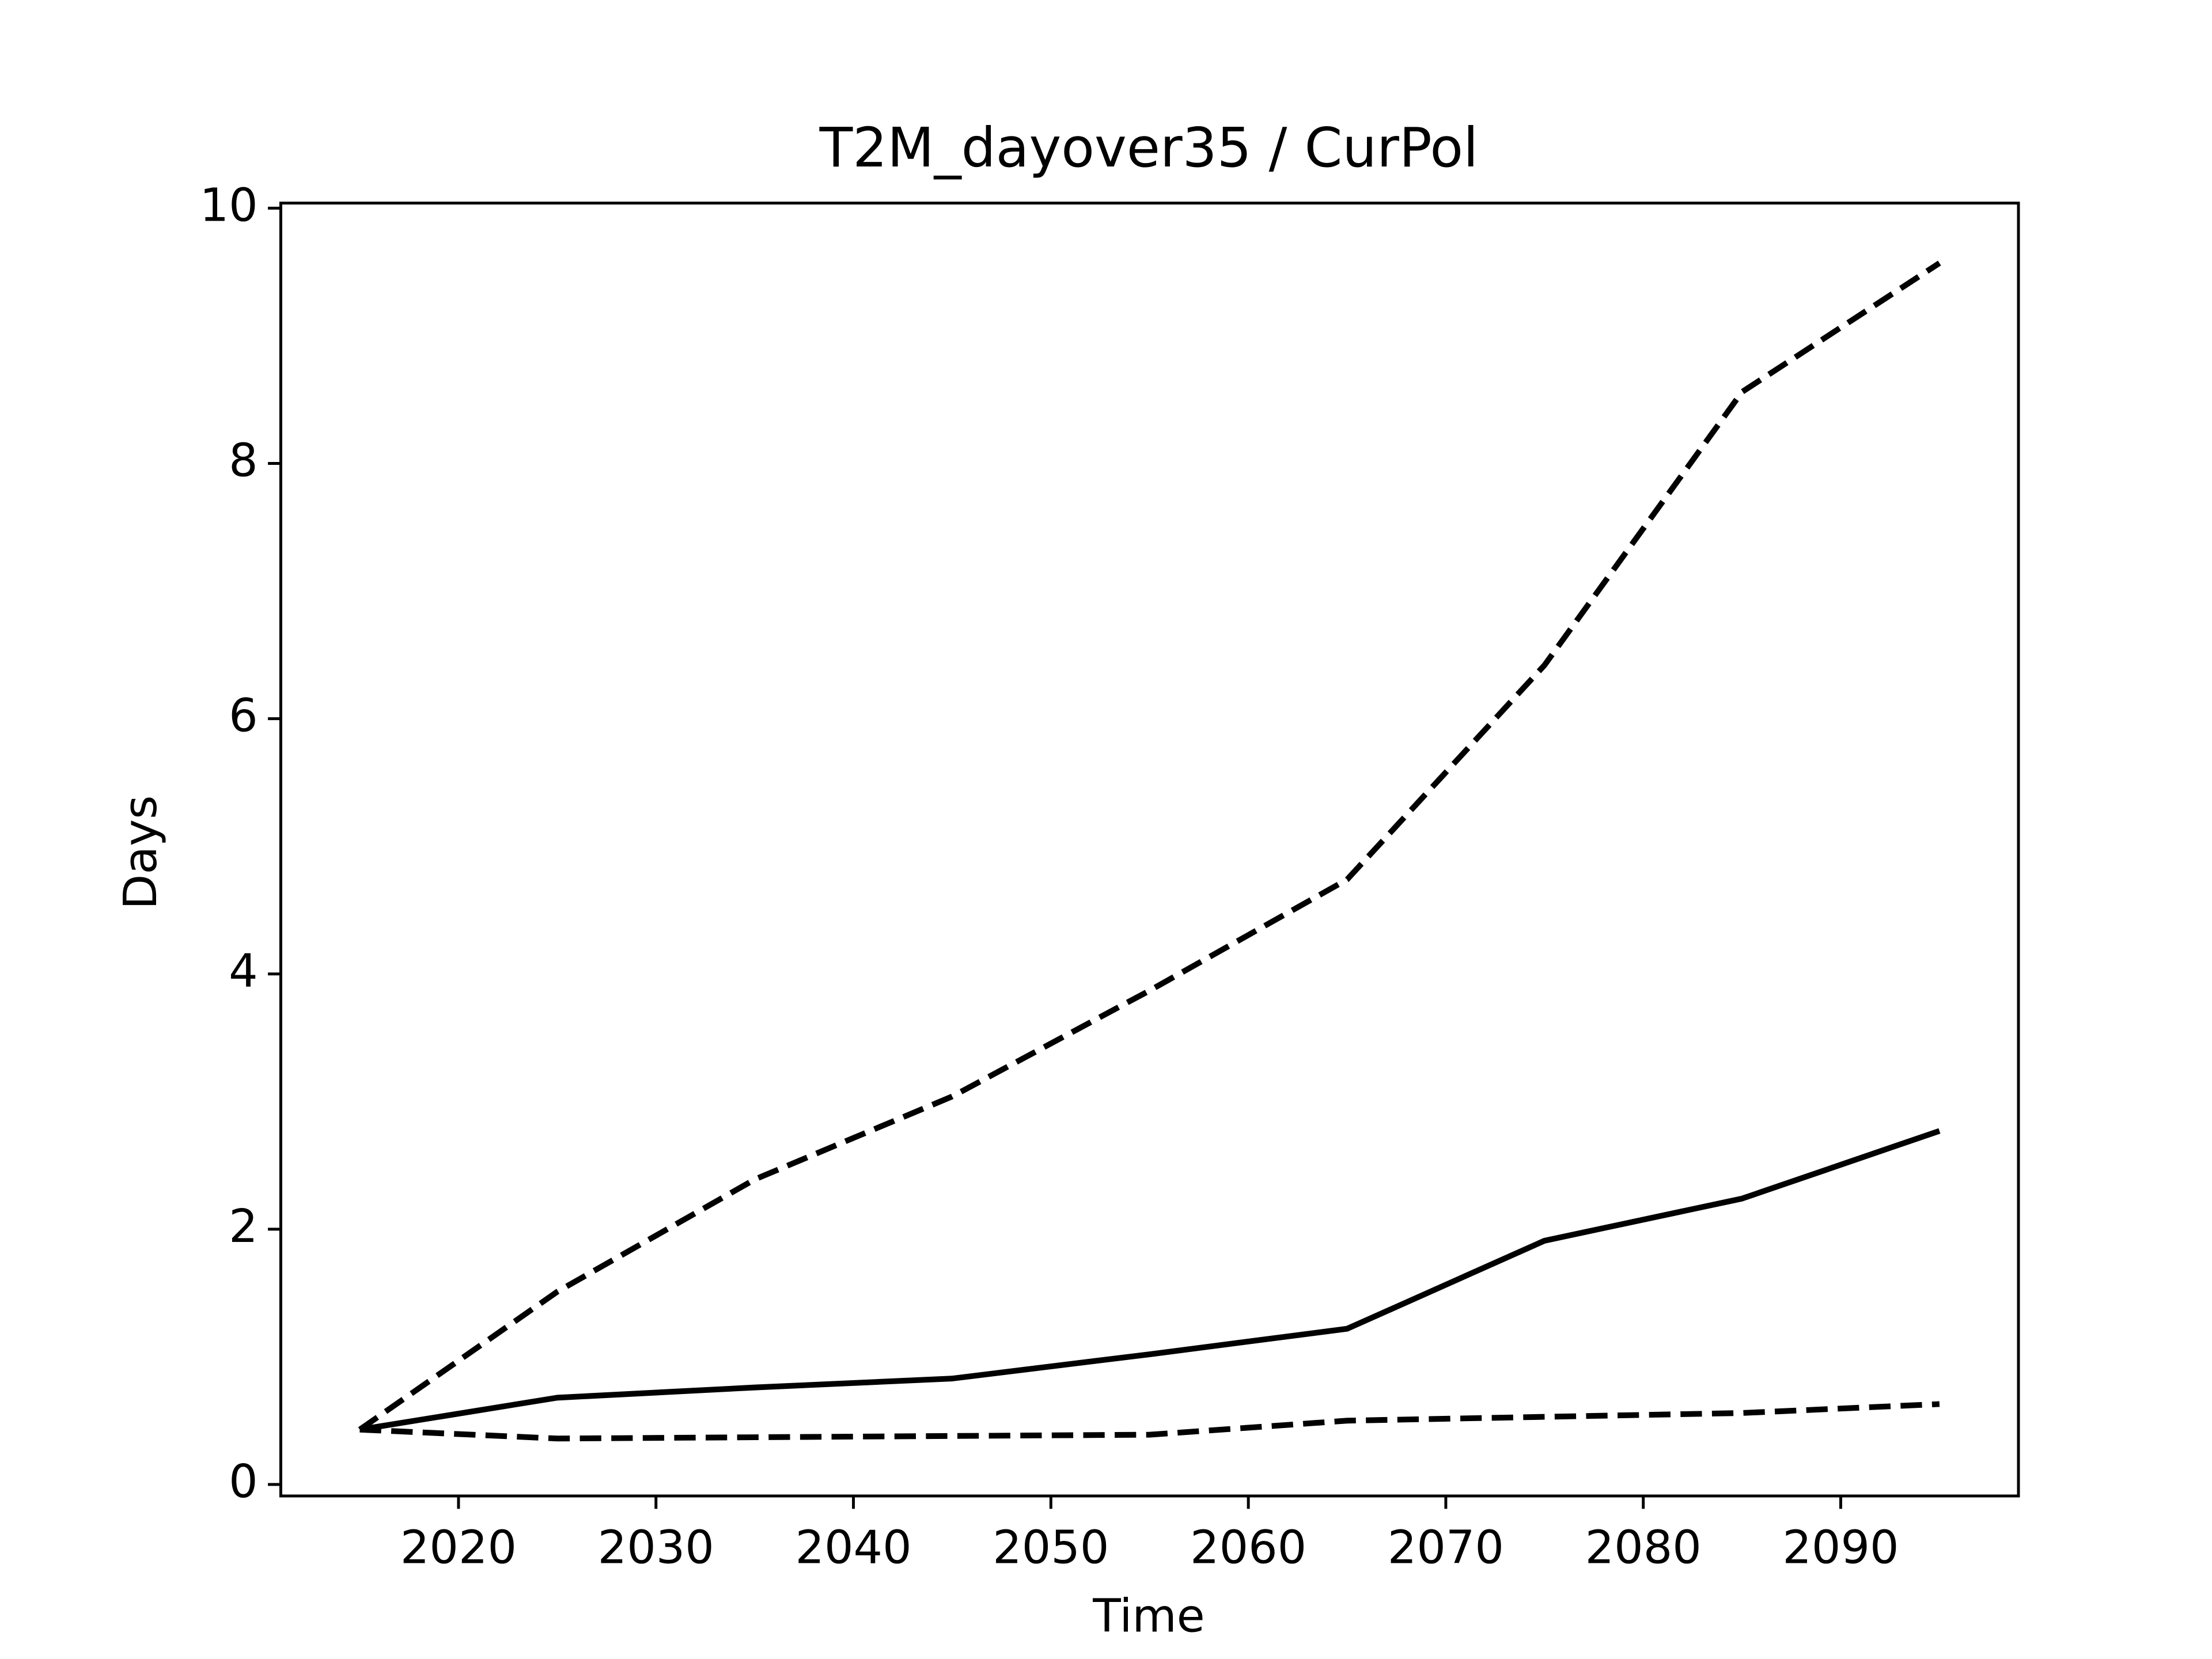 The image size is (2212, 1659). What do you see at coordinates (1643, 1547) in the screenshot?
I see `x-tick-label: 2080` at bounding box center [1643, 1547].